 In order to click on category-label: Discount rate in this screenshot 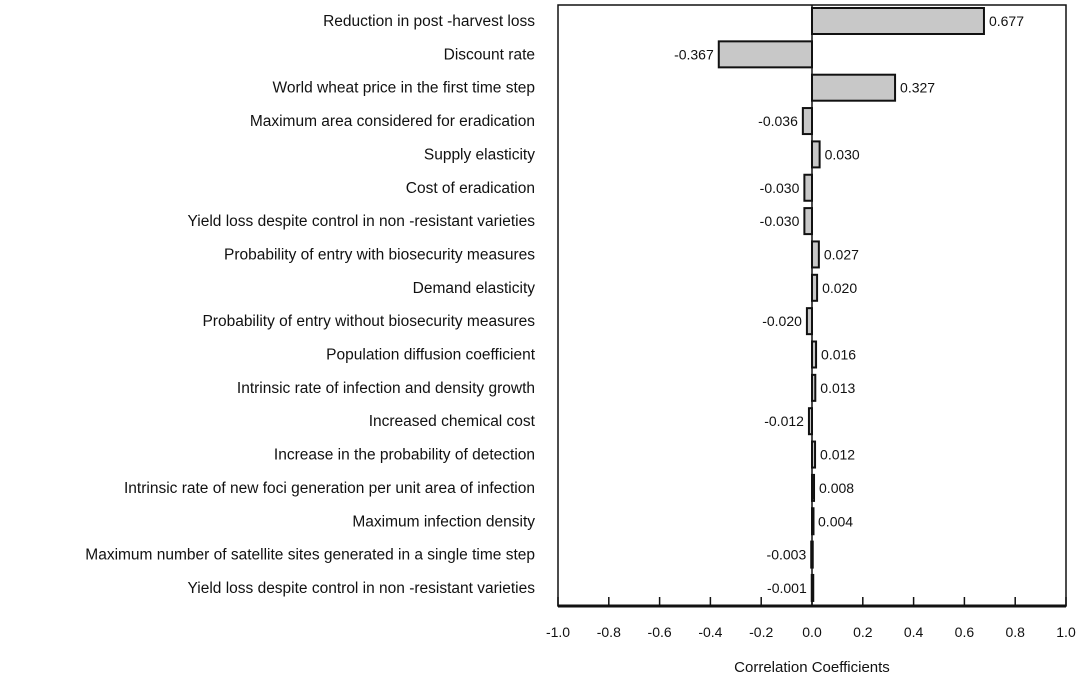, I will do `click(489, 54)`.